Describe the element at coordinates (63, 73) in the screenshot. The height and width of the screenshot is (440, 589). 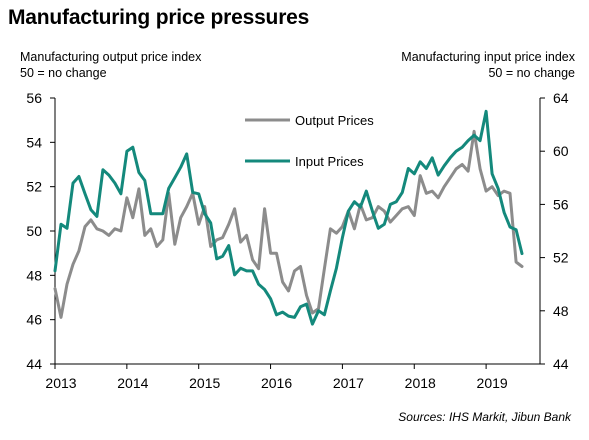
I see `left-axis-label-line2: 50 = no change` at that location.